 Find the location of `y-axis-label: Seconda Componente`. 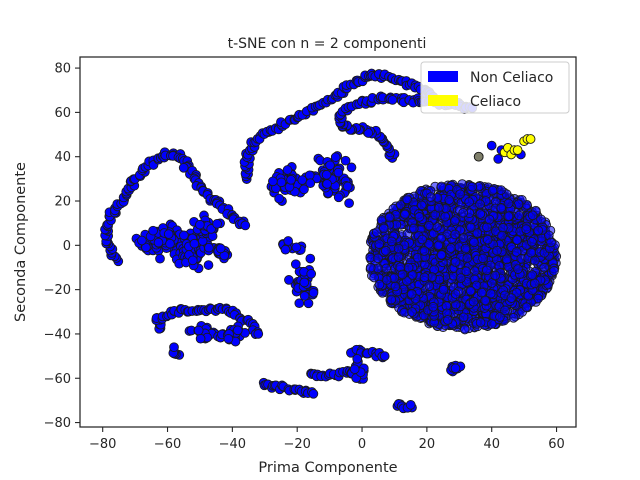

y-axis-label: Seconda Componente is located at coordinates (21, 242).